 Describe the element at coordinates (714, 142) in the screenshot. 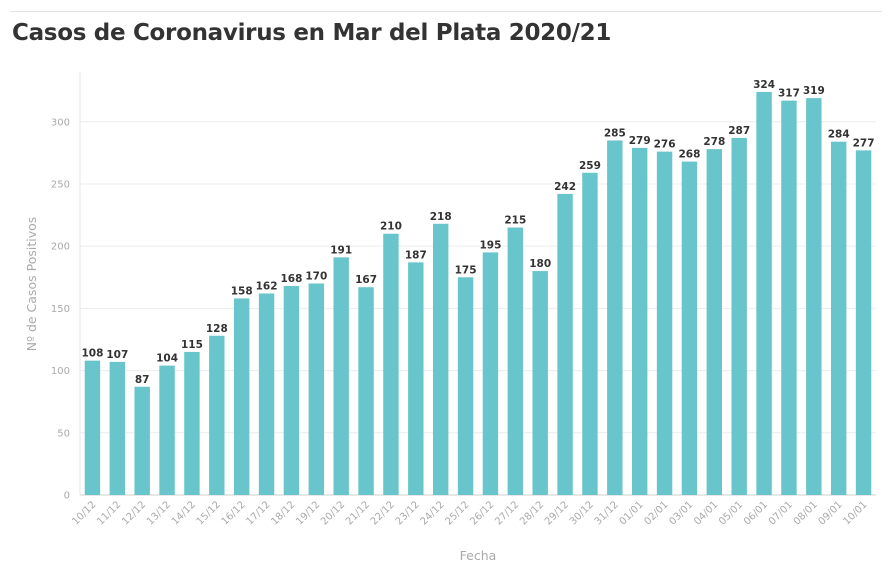

I see `bar-value-label: 278` at that location.